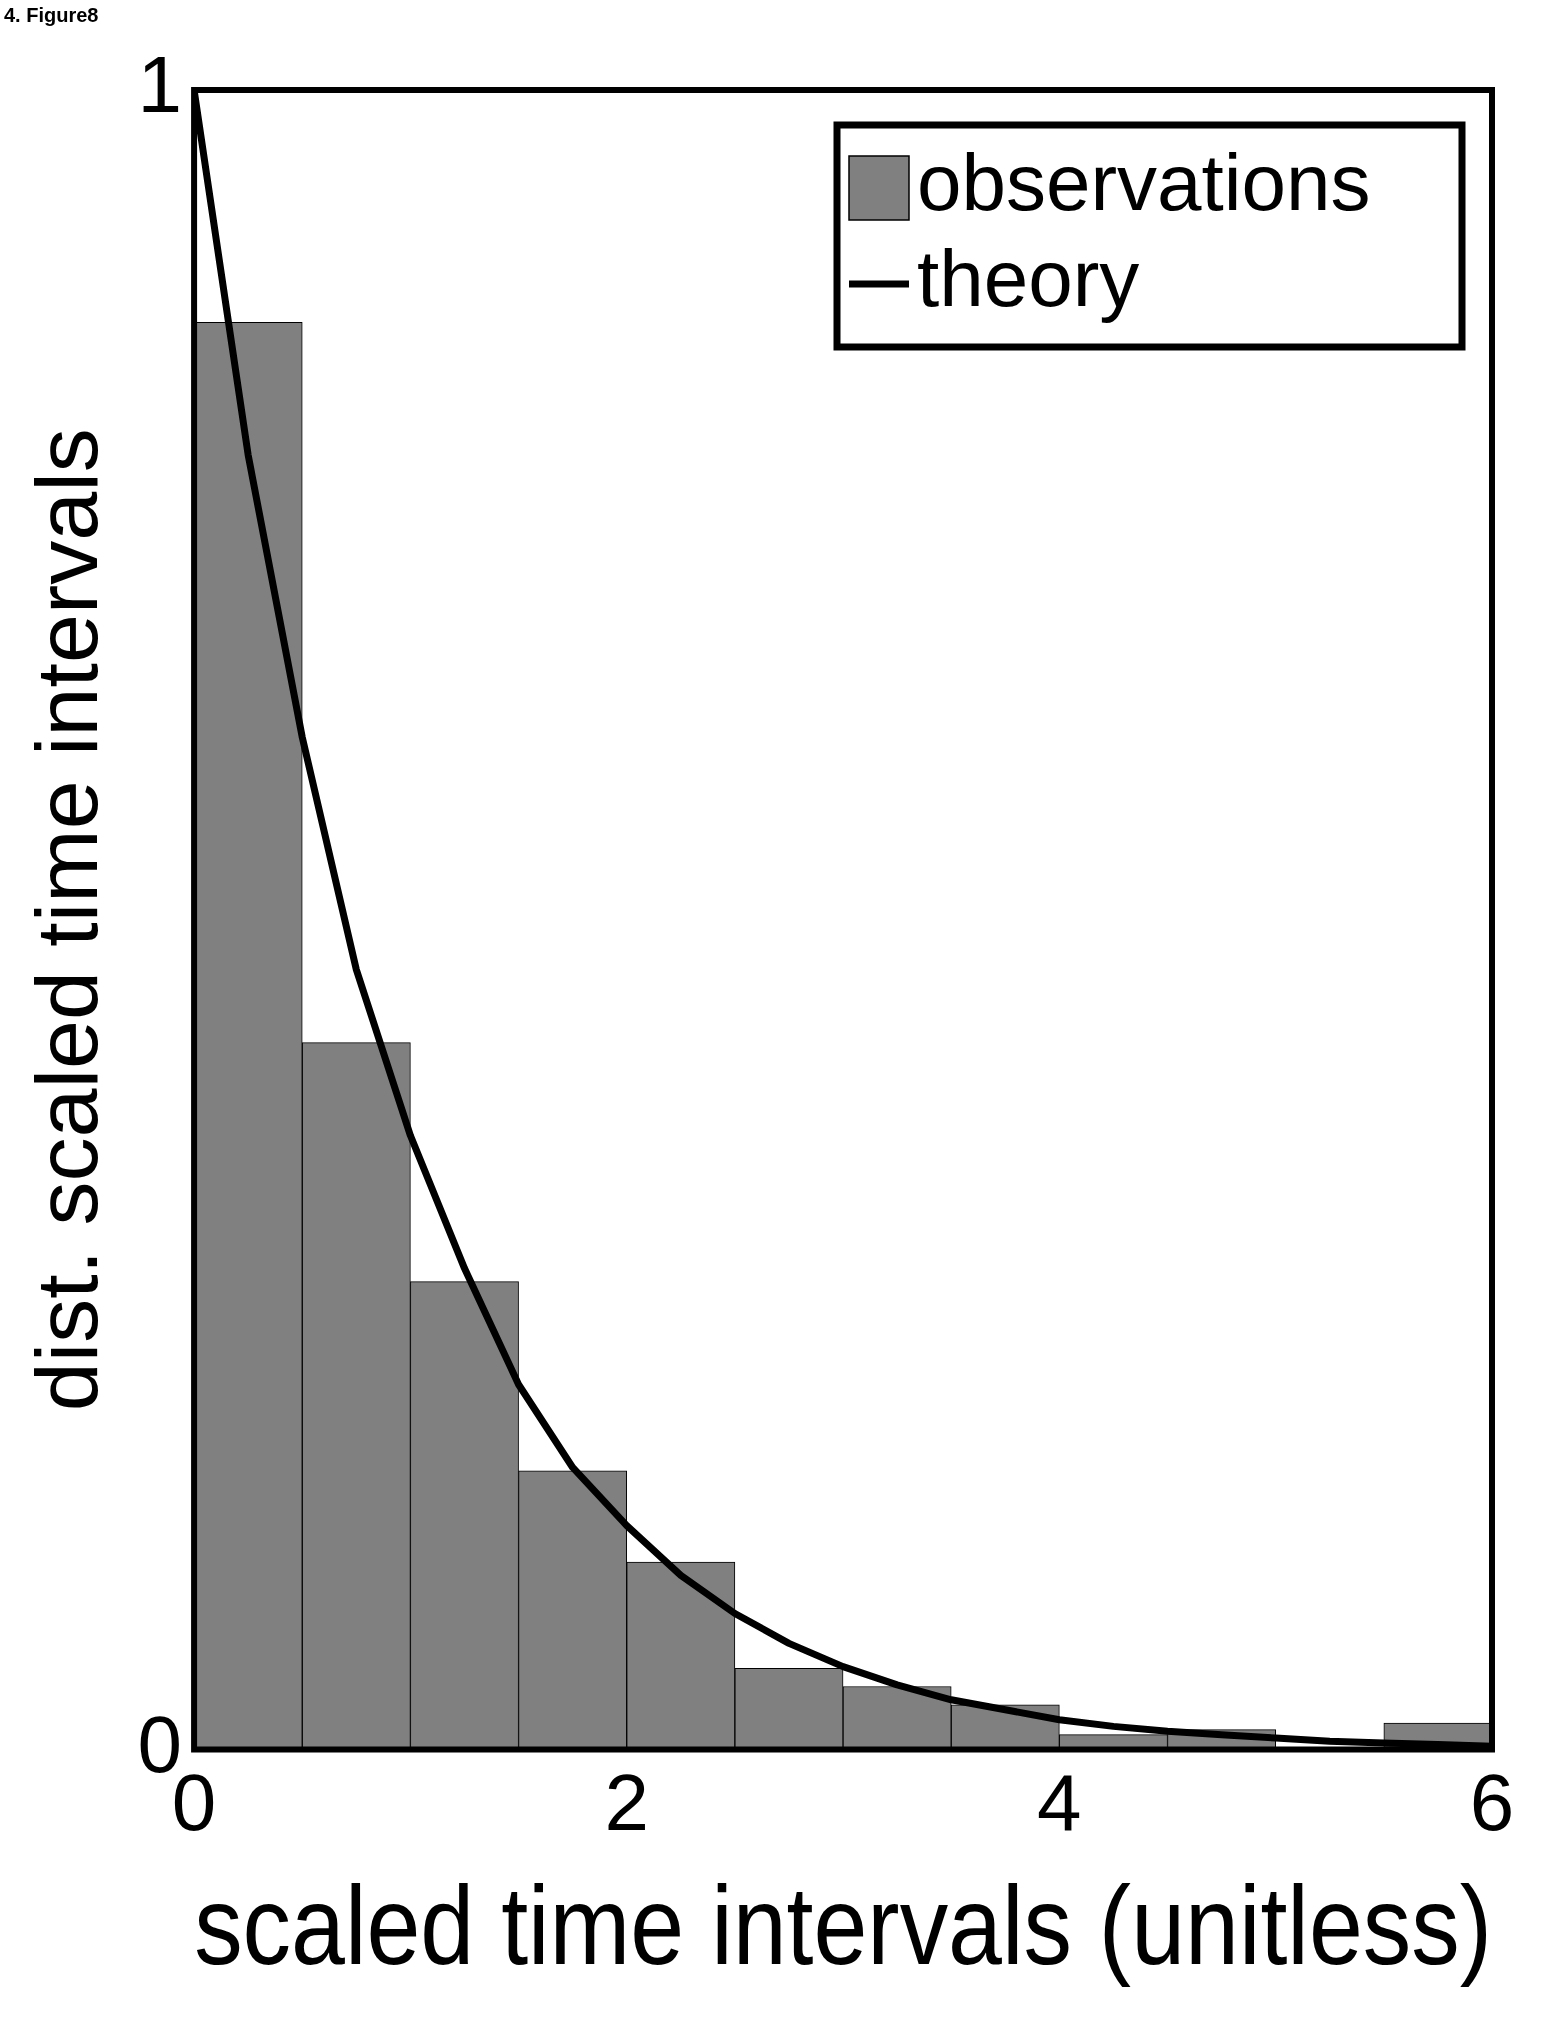  Describe the element at coordinates (626, 1802) in the screenshot. I see `x-tick-label: 2` at that location.